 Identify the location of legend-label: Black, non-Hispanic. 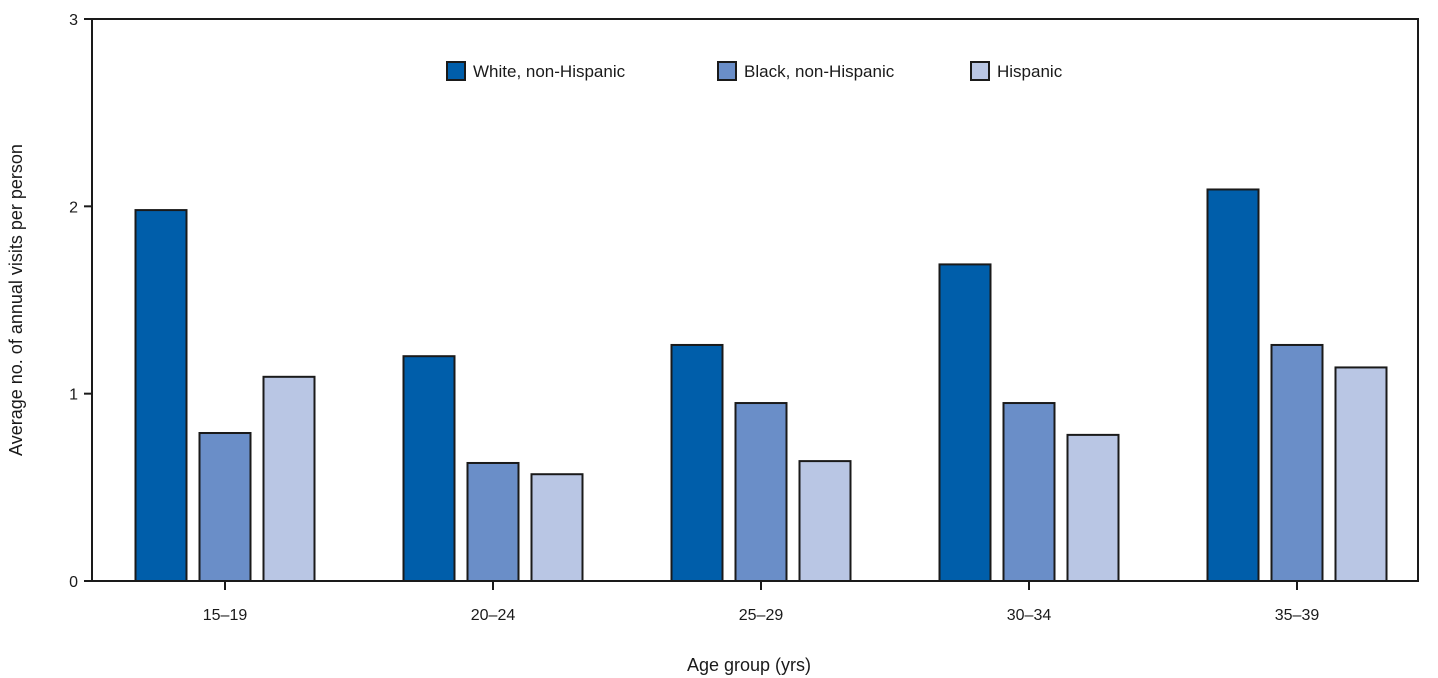
(819, 71).